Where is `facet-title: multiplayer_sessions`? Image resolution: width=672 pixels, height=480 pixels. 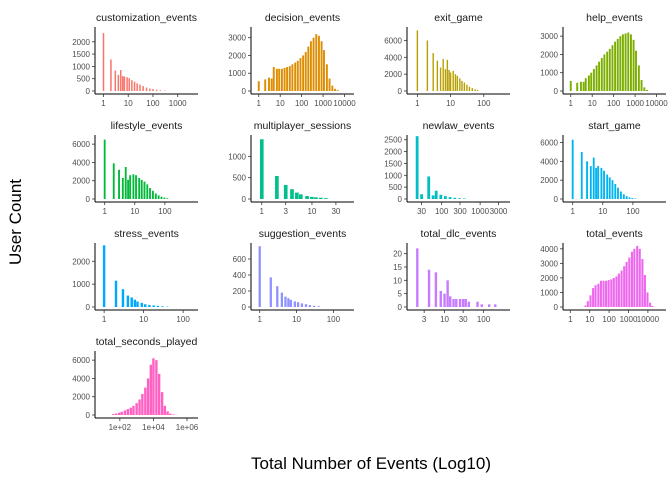 facet-title: multiplayer_sessions is located at coordinates (302, 126).